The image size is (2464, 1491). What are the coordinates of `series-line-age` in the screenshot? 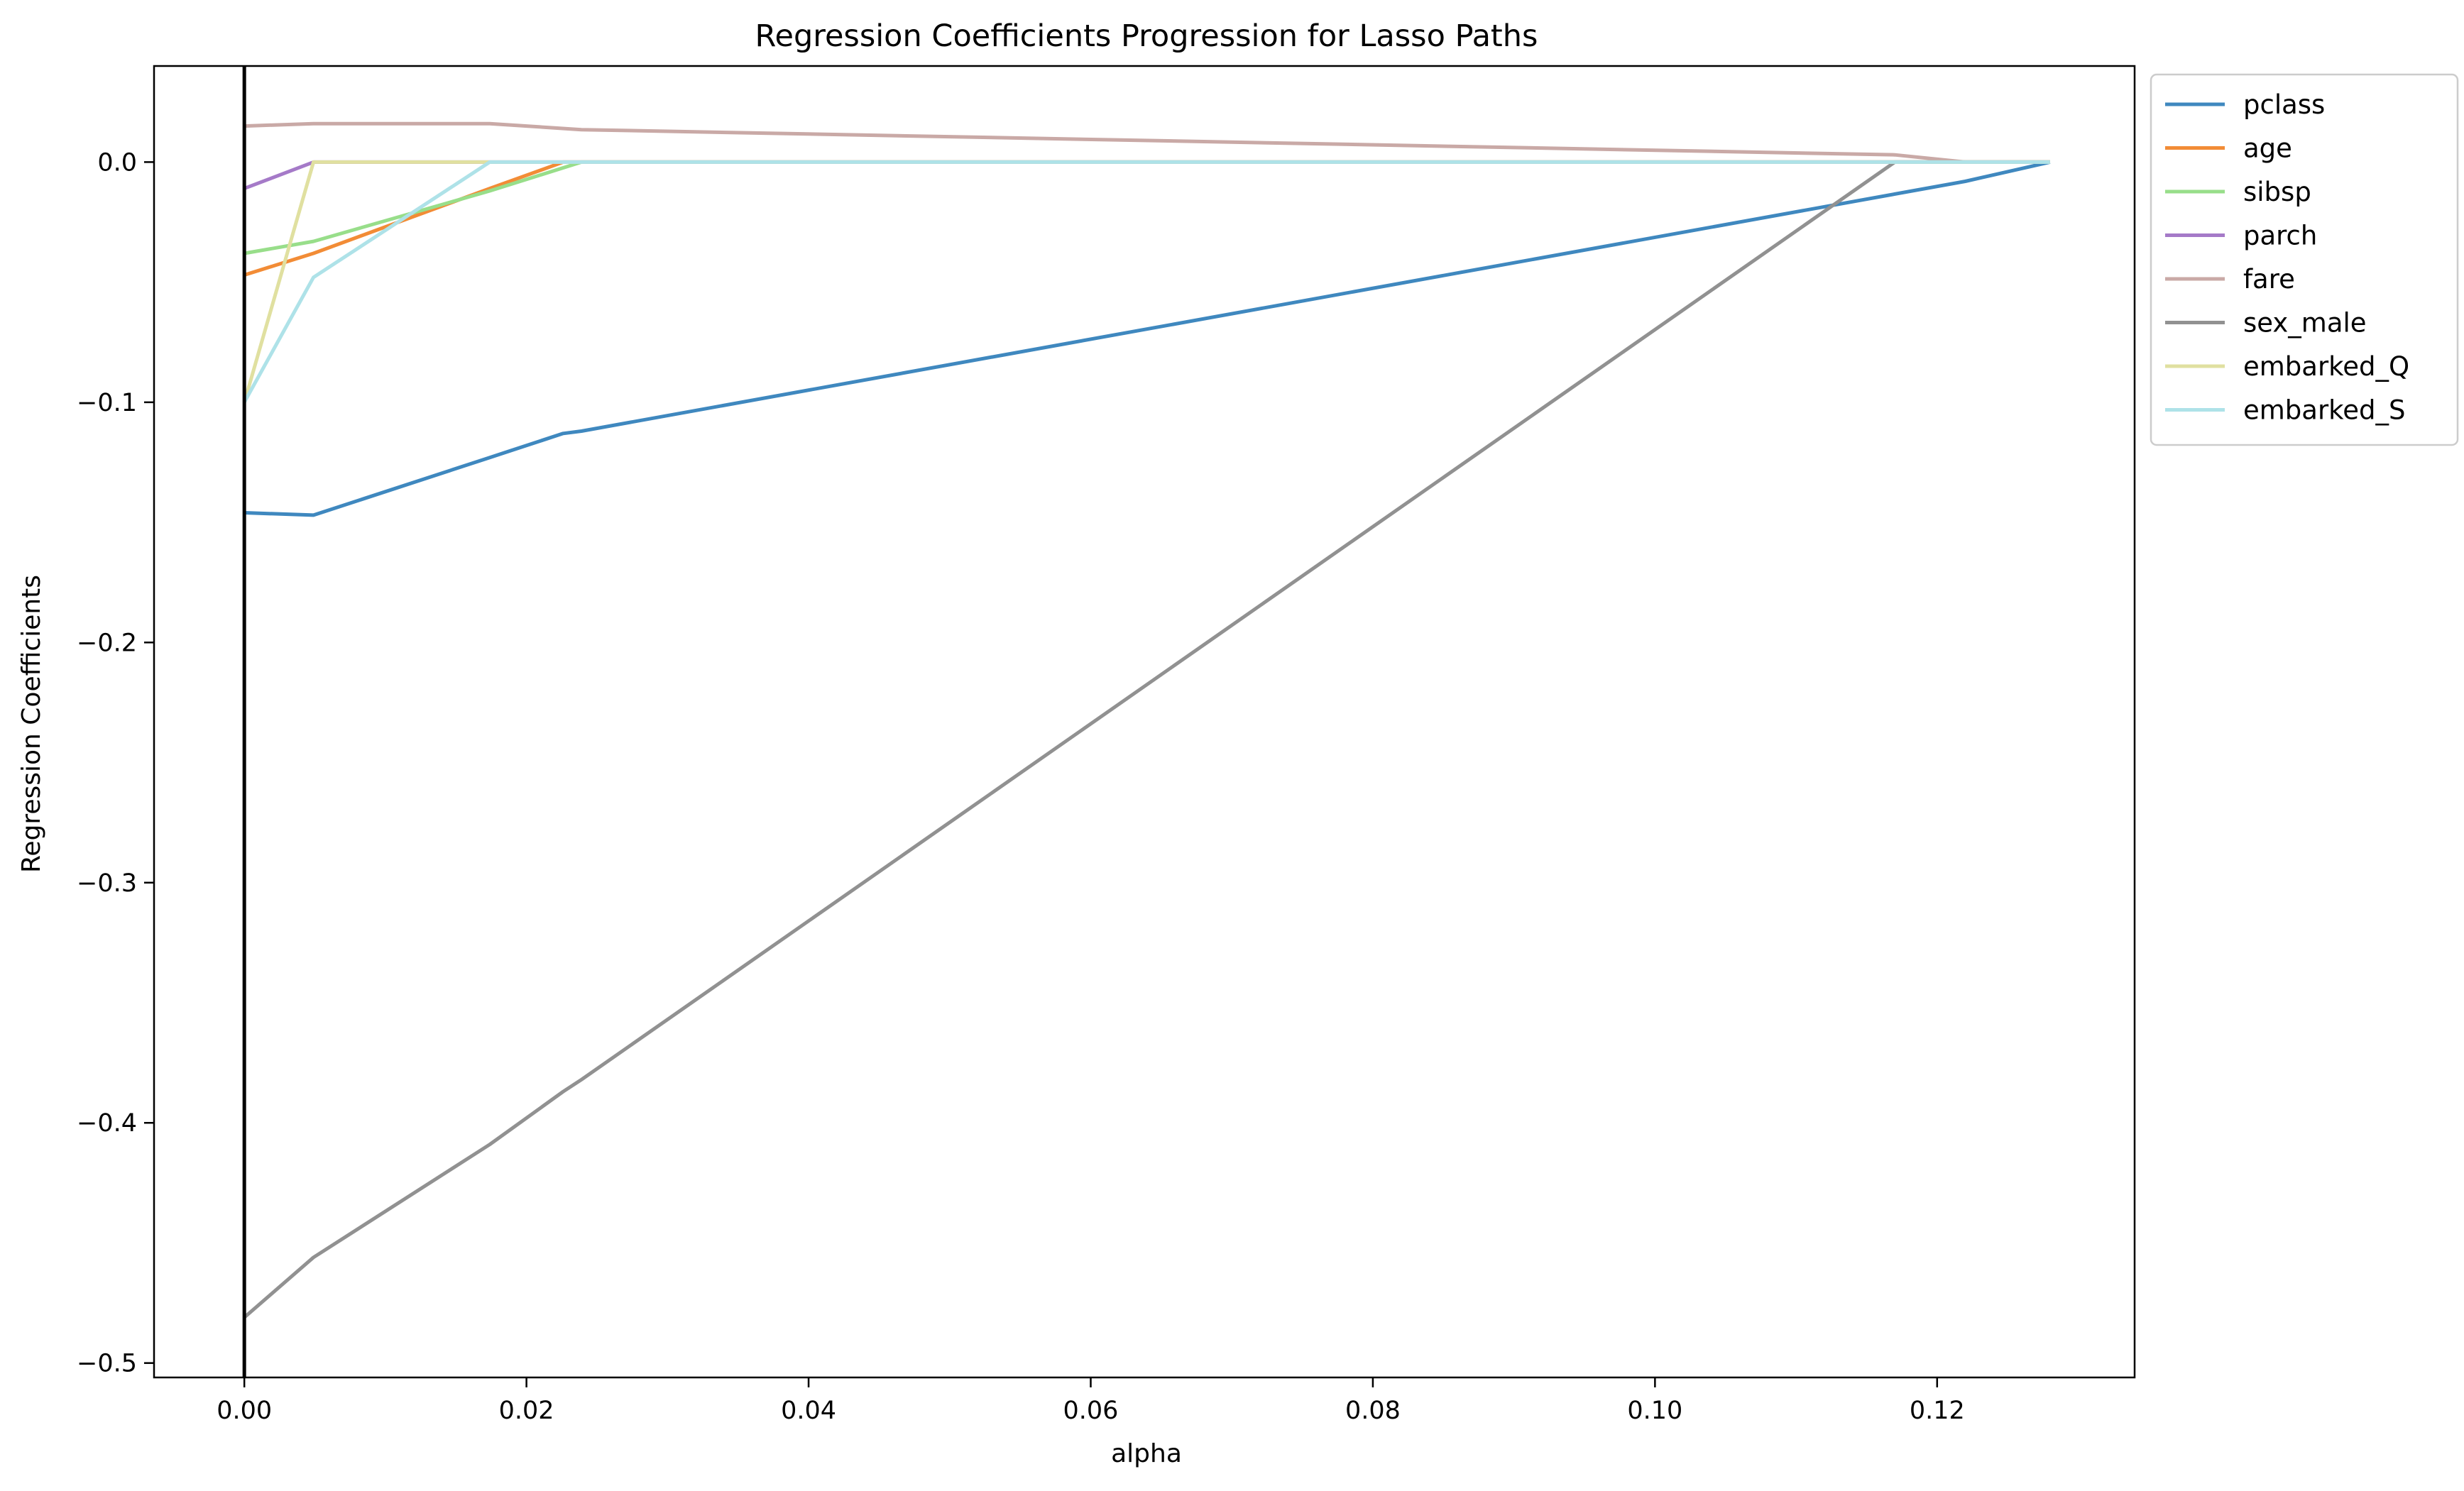 It's located at (1146, 218).